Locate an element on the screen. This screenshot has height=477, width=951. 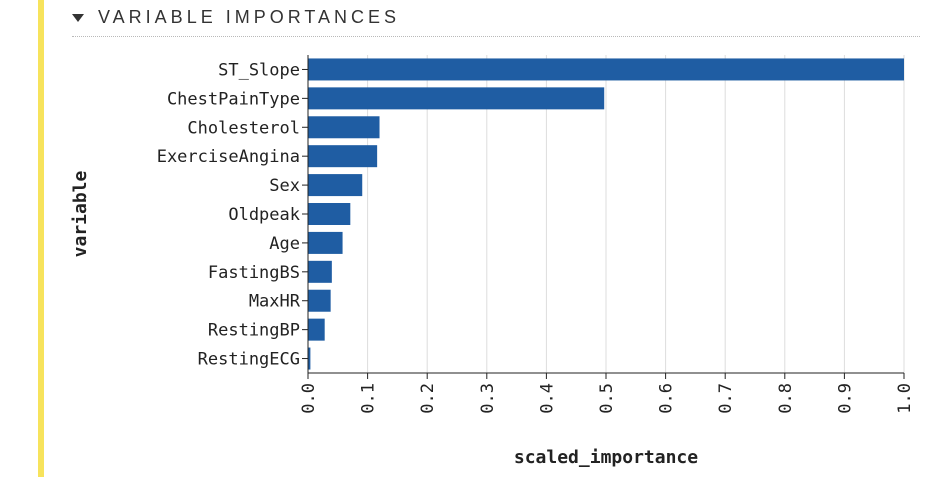
x-tick-label: 0.2 is located at coordinates (428, 398).